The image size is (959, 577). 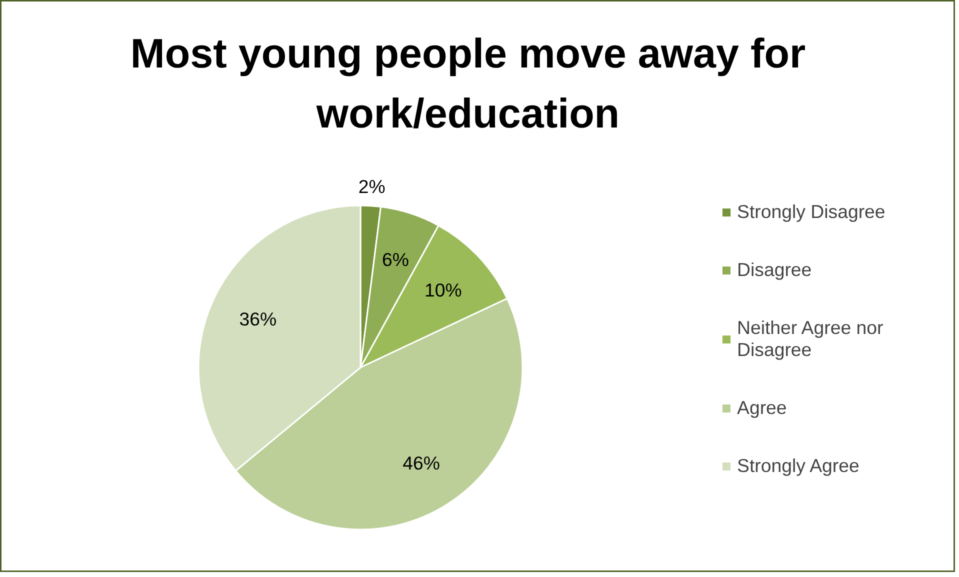 What do you see at coordinates (774, 270) in the screenshot?
I see `legend-label: Disagree` at bounding box center [774, 270].